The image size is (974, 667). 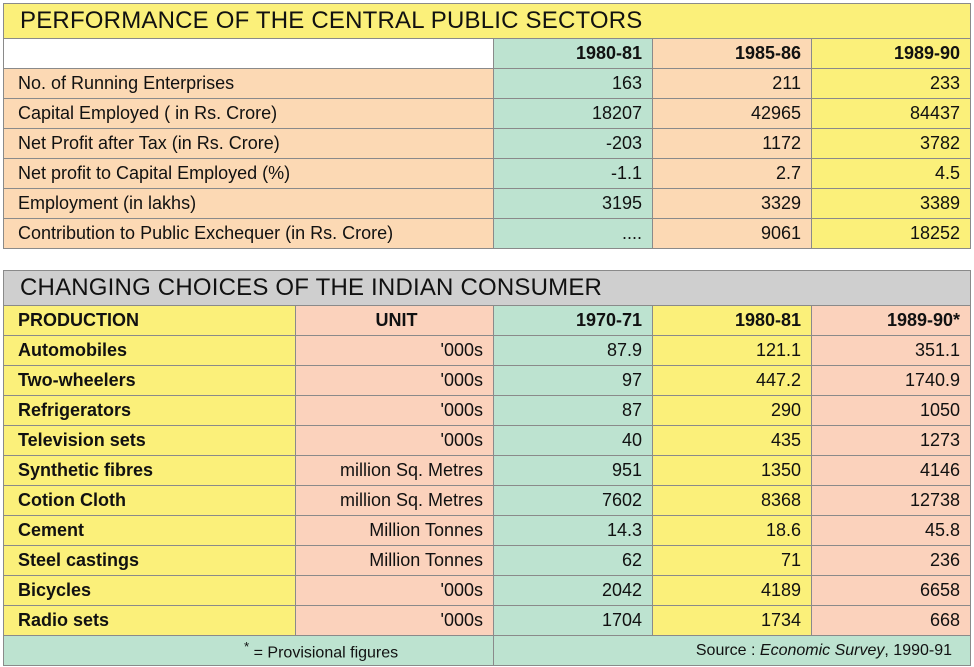 I want to click on source-suffix: , 1990-91, so click(x=918, y=650).